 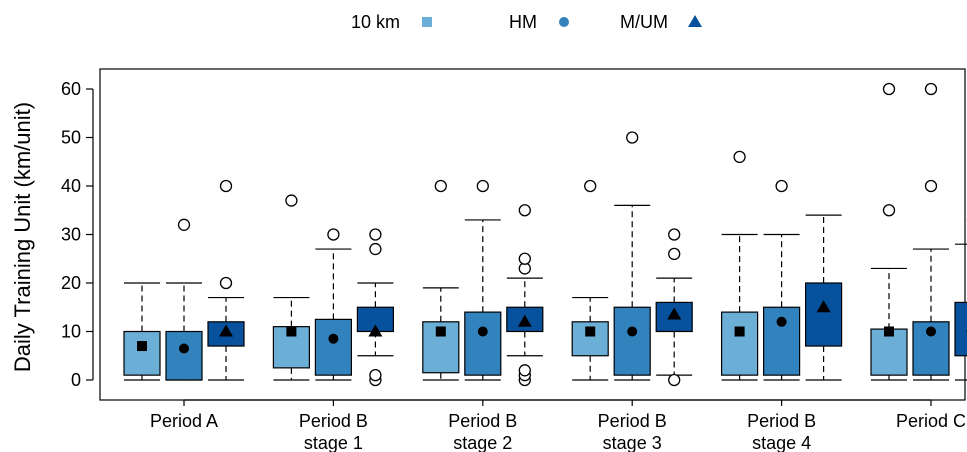 I want to click on legend-marker-circle, so click(x=564, y=22).